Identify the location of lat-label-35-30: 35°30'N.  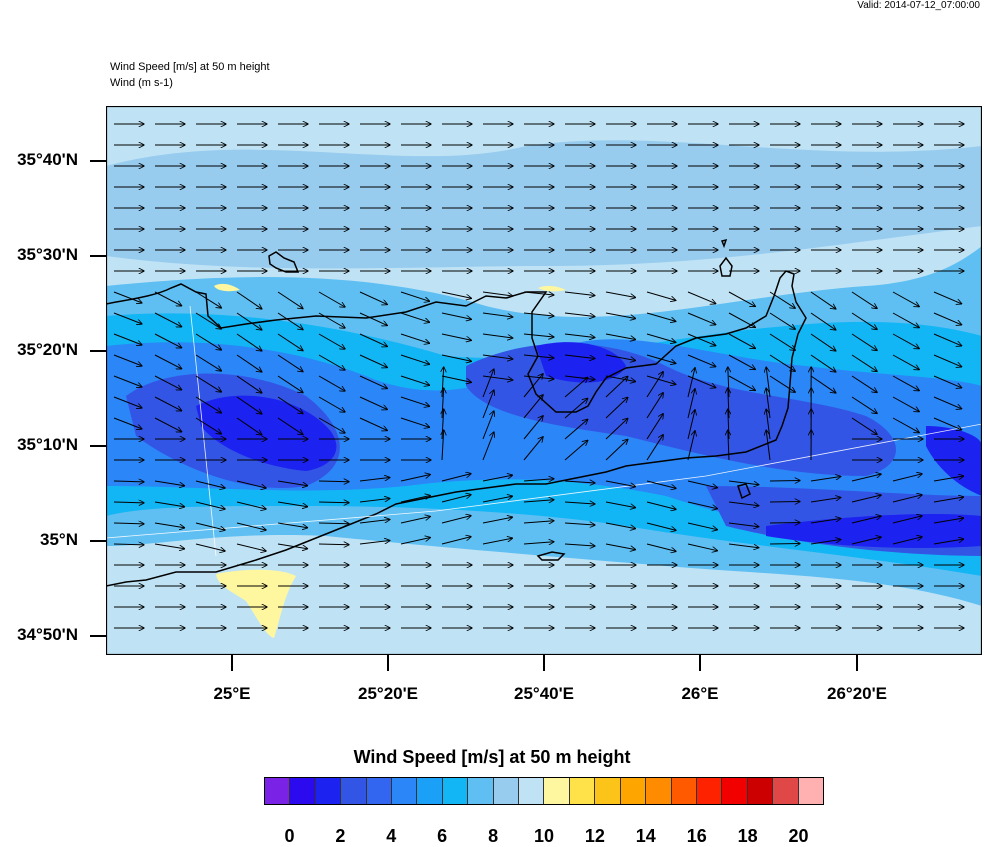
(39, 255).